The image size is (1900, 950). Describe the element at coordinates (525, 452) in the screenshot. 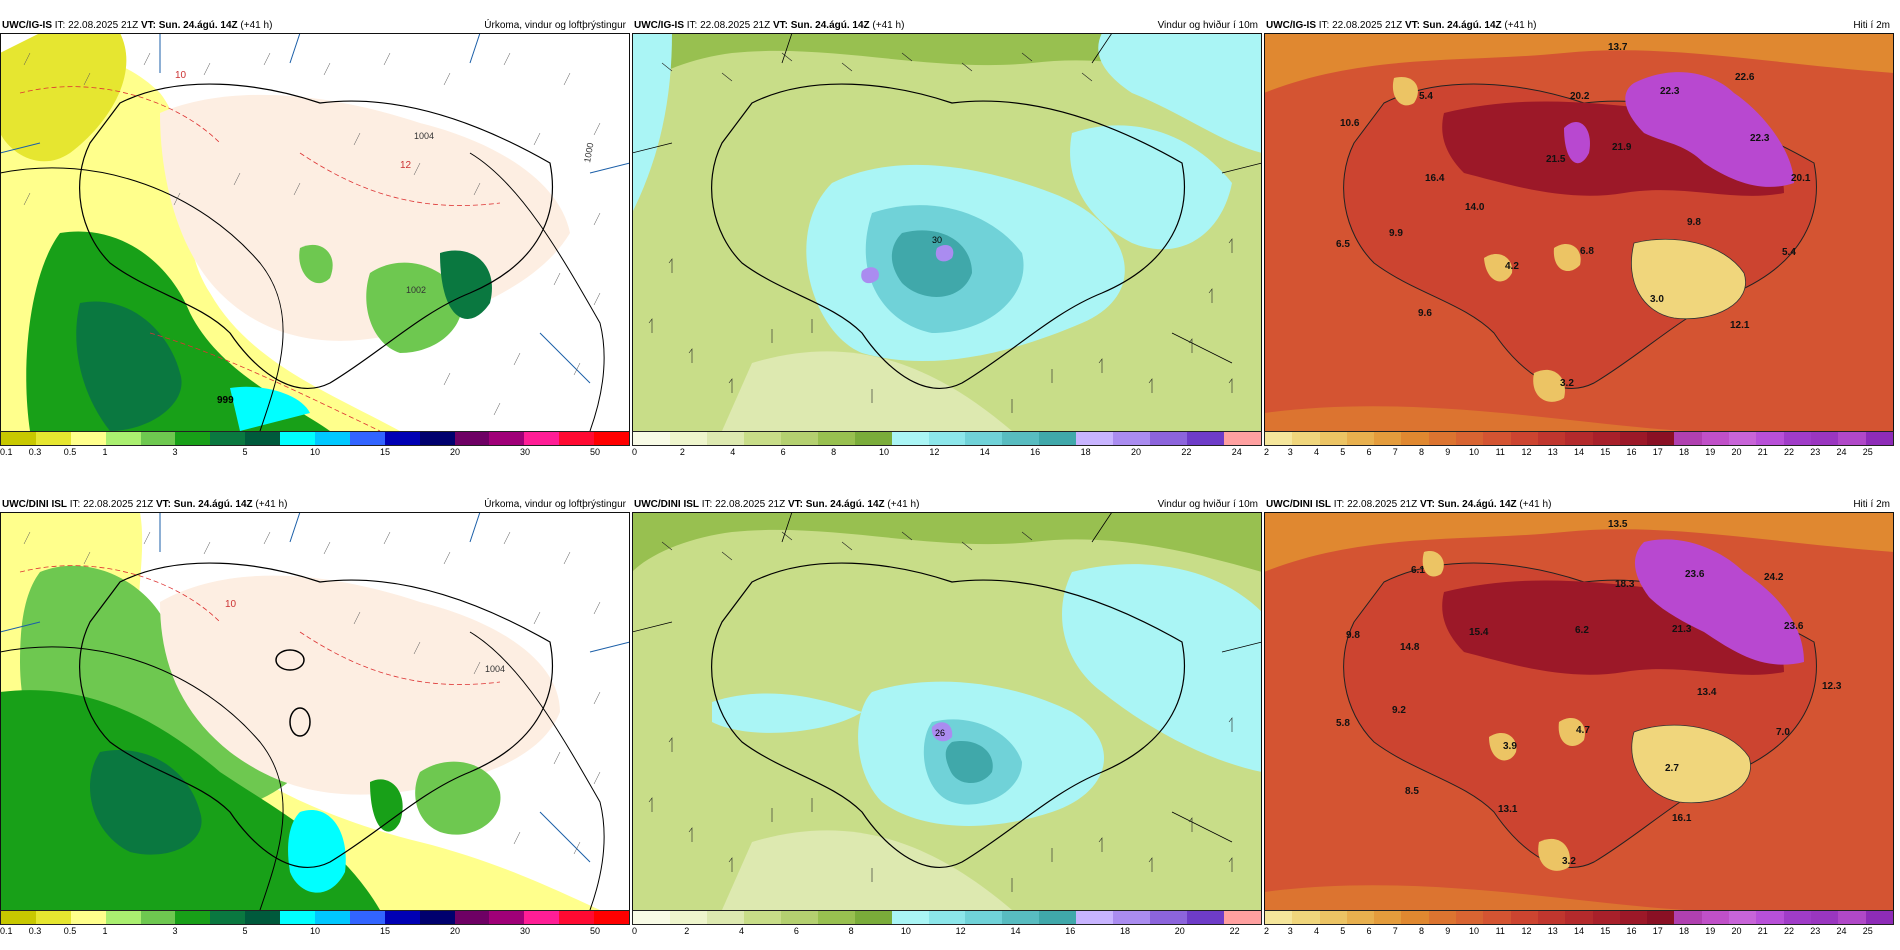

I see `colorbar-tick-label: 30` at that location.